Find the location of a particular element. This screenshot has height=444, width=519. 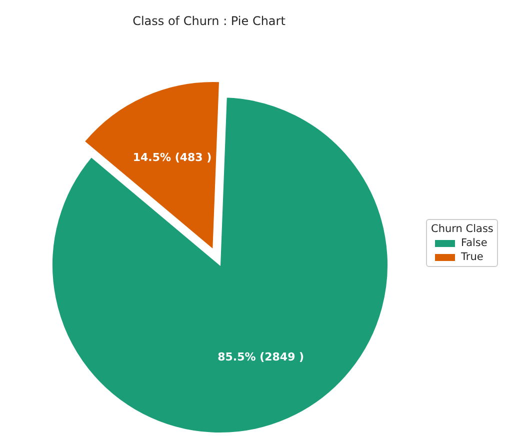

legend-label: False is located at coordinates (474, 243).